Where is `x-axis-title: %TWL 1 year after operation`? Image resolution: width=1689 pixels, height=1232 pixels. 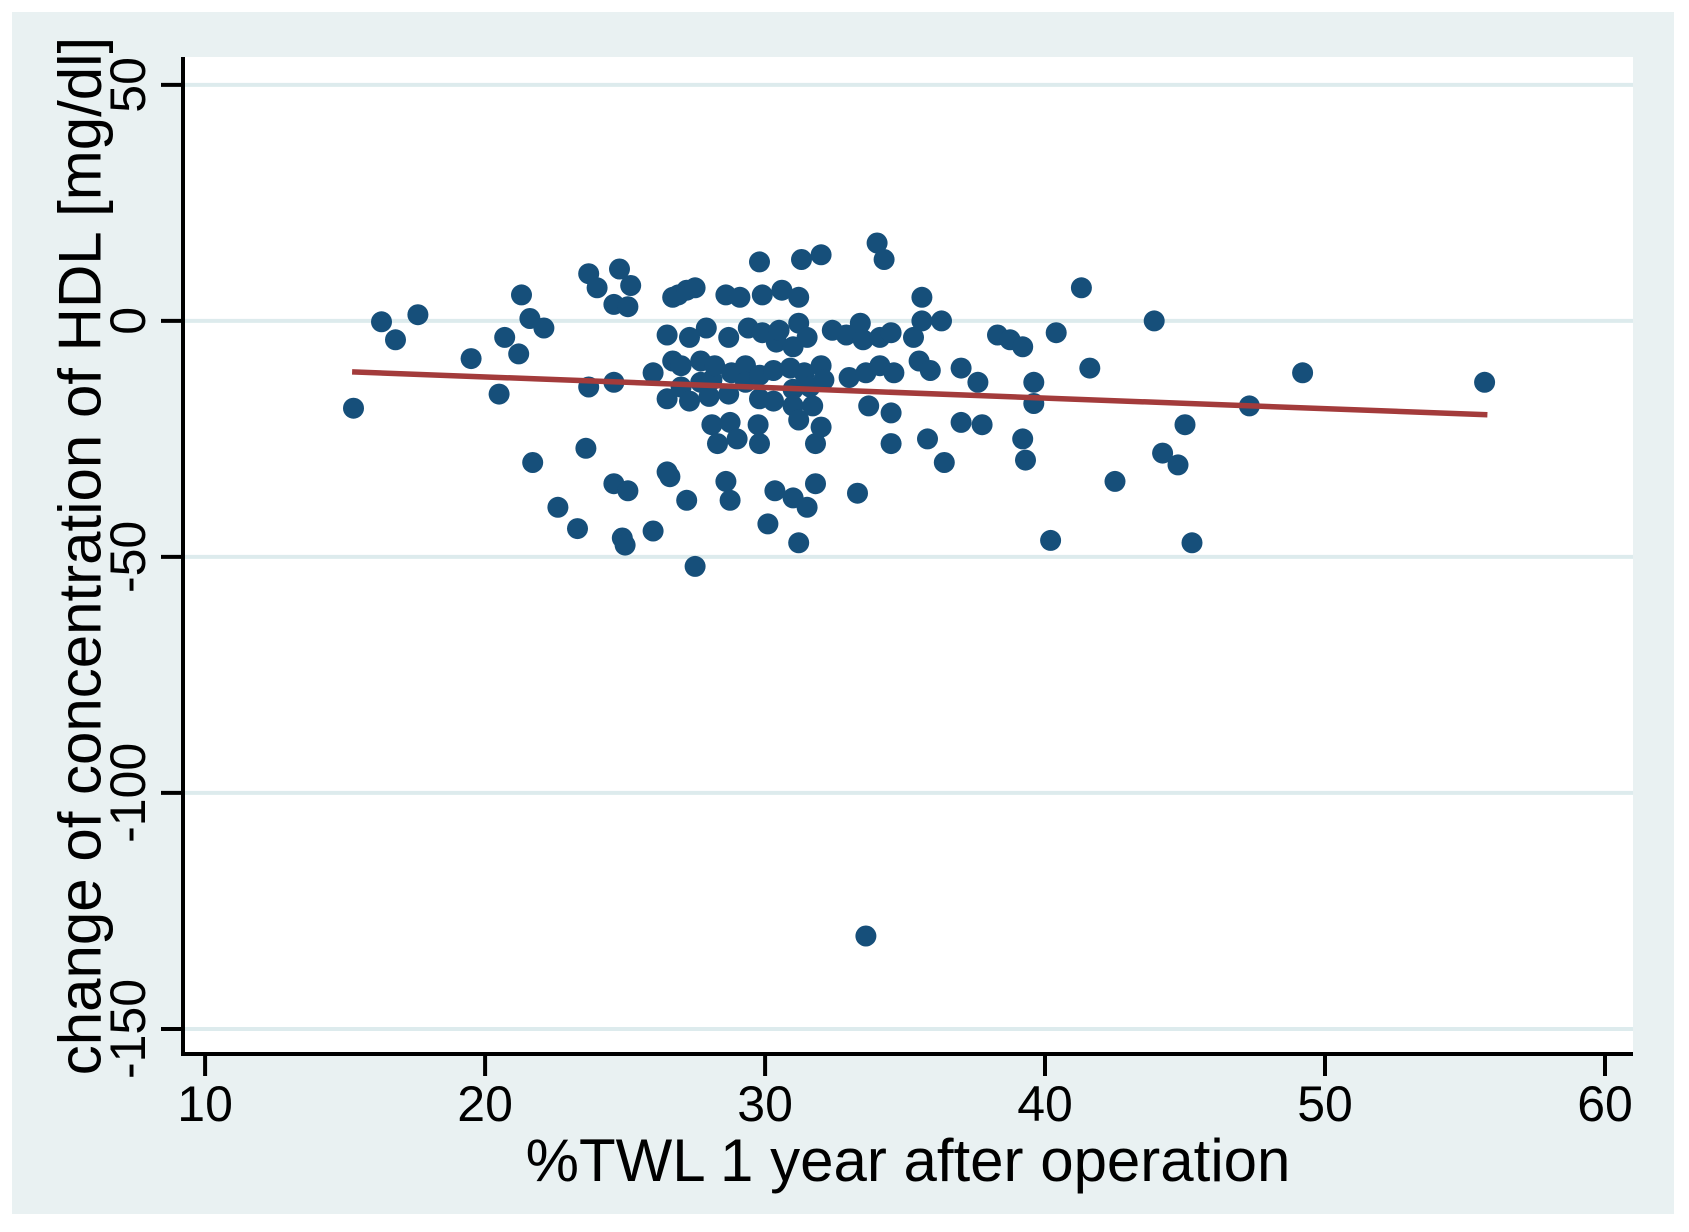
x-axis-title: %TWL 1 year after operation is located at coordinates (908, 1160).